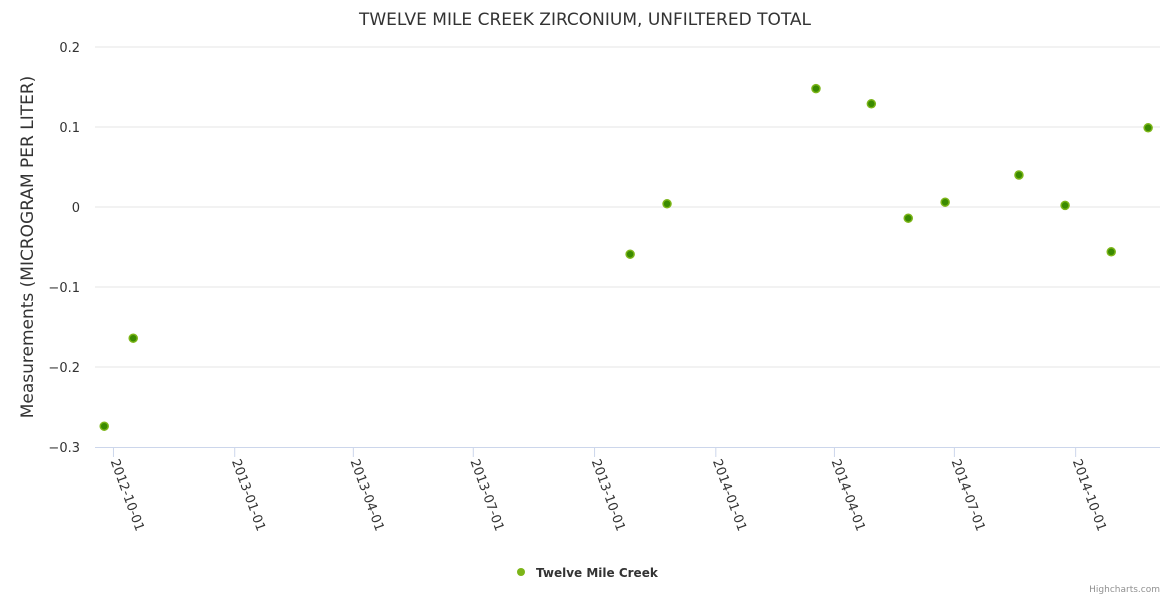 The width and height of the screenshot is (1170, 600). Describe the element at coordinates (521, 572) in the screenshot. I see `legend-marker` at that location.